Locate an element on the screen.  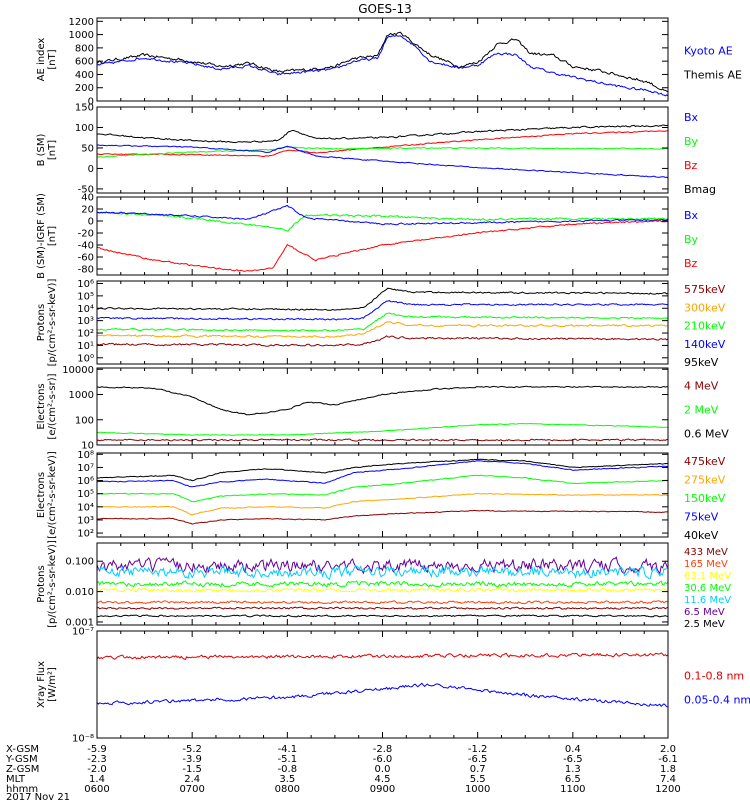
y-tick-label: 10² is located at coordinates (85, 534).